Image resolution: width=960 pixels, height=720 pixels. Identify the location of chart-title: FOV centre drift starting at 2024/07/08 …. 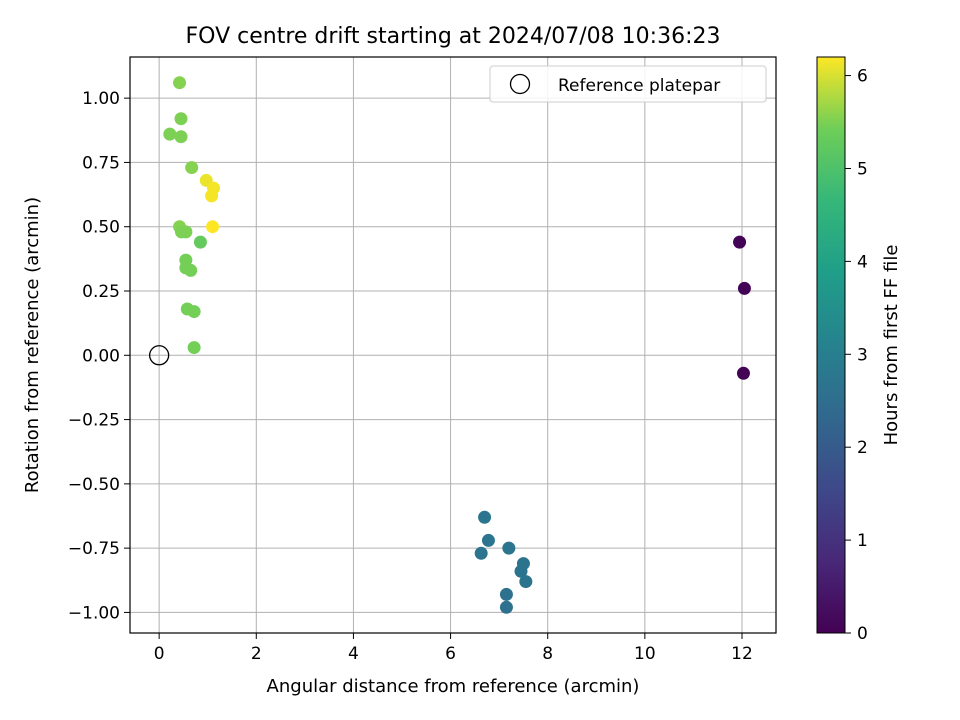
(453, 36).